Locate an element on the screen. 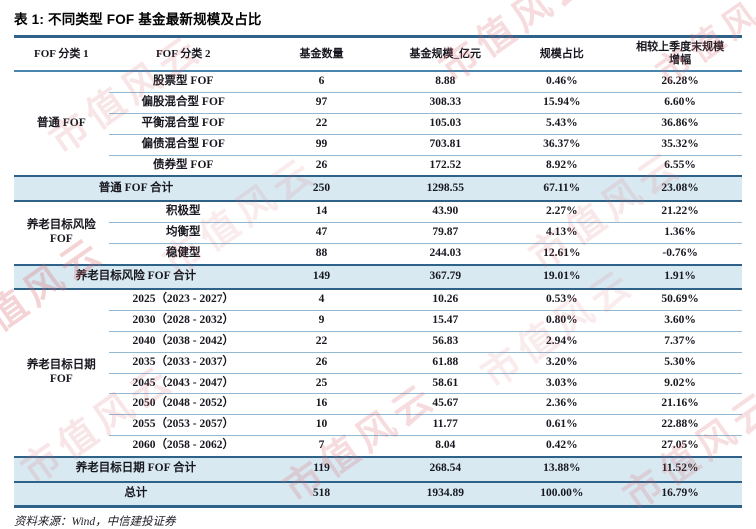 The width and height of the screenshot is (756, 529). value-cell: 6.60% is located at coordinates (680, 103).